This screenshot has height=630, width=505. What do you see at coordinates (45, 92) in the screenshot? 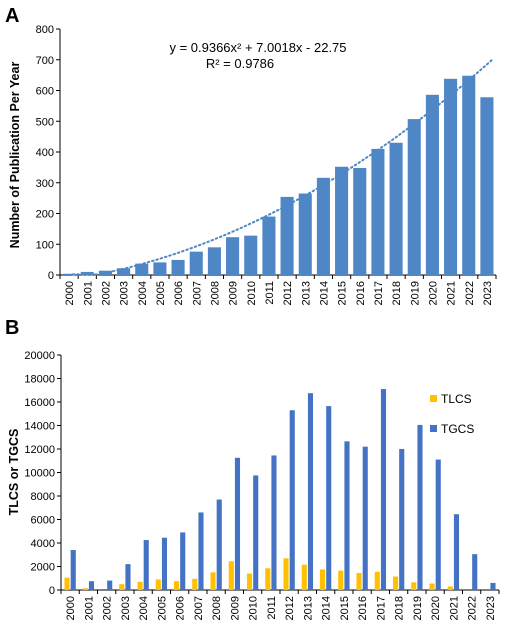
I see `chart-a-y-tick-label: 600` at bounding box center [45, 92].